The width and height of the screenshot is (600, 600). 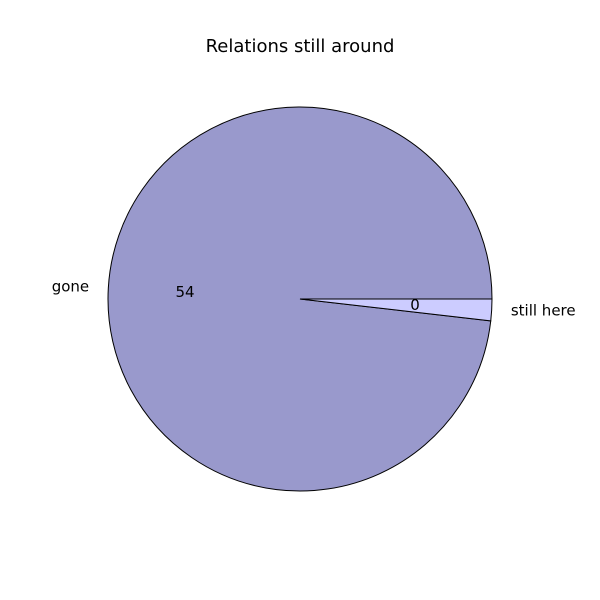 I want to click on slice-label: still here, so click(x=543, y=311).